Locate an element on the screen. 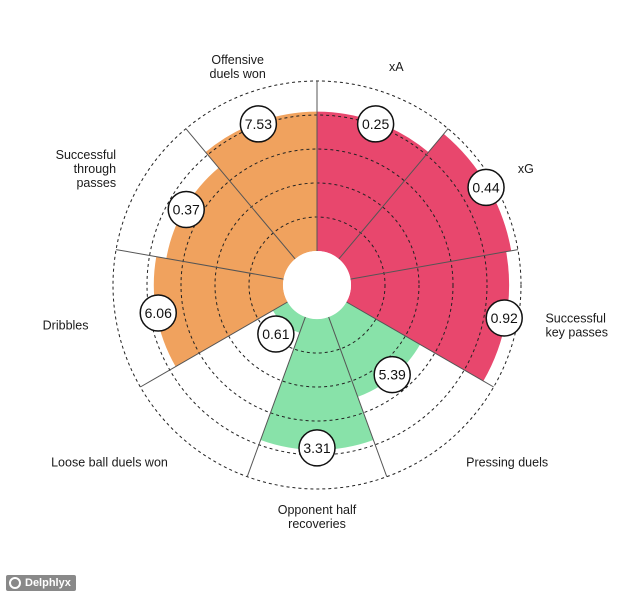 The height and width of the screenshot is (597, 634). value-label-1: 0.44 is located at coordinates (485, 187).